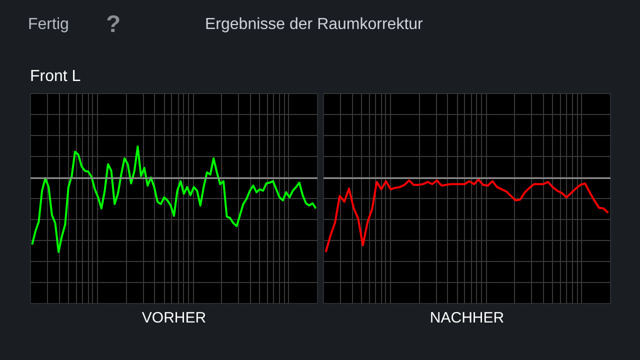 The image size is (640, 360). I want to click on text: Ergebnisse der Raumkorrektur, so click(314, 25).